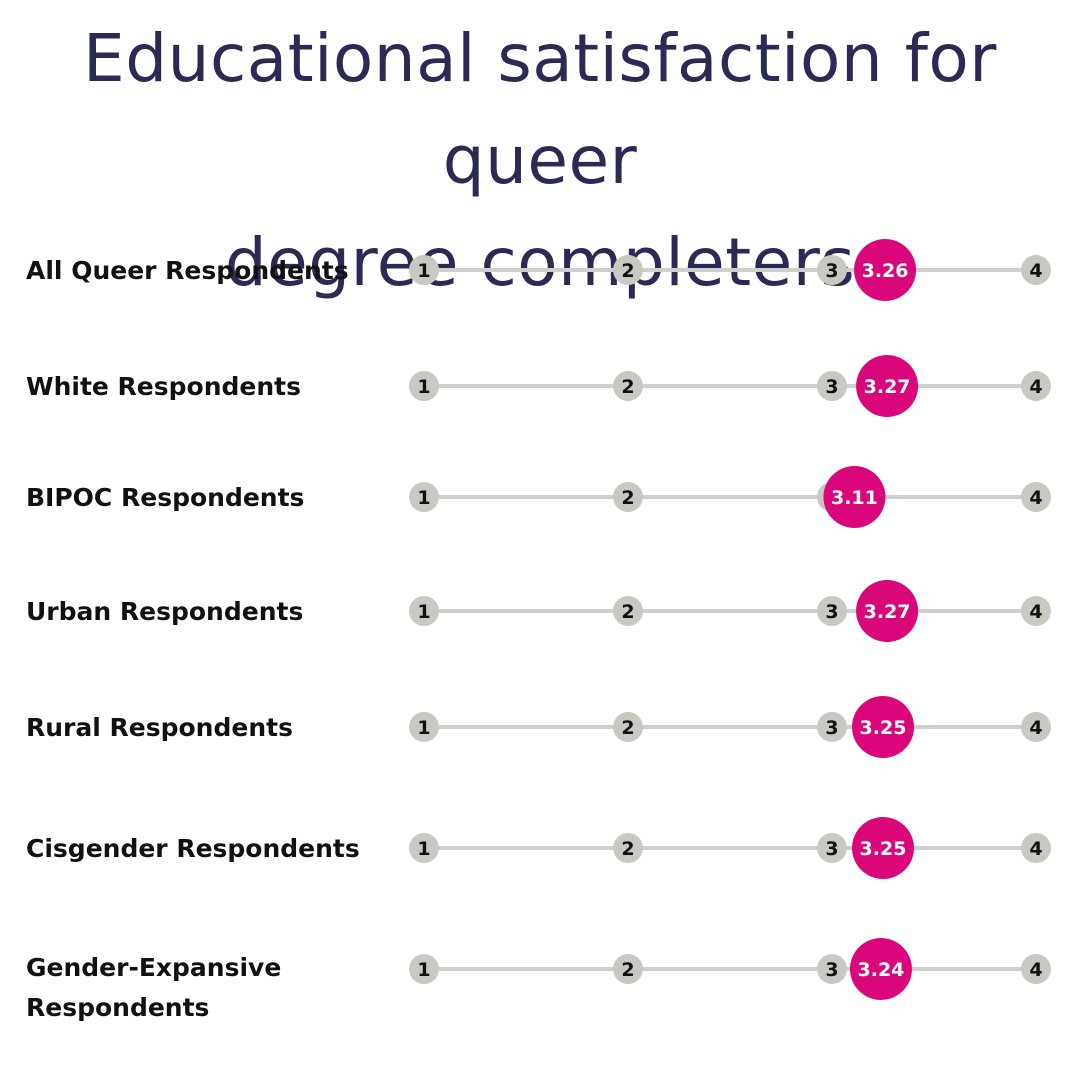  I want to click on chart-row: All Queer Respondents 1 2 3 4 3.26, so click(538, 270).